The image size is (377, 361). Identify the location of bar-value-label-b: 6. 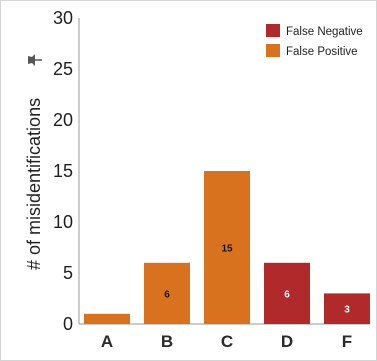
(167, 294).